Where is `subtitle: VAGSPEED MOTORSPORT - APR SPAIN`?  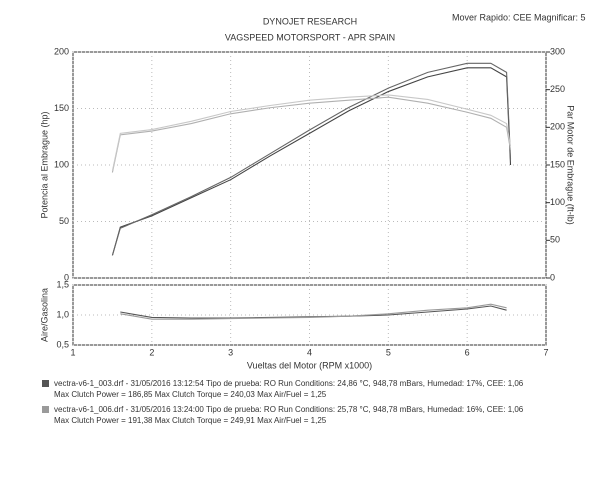
subtitle: VAGSPEED MOTORSPORT - APR SPAIN is located at coordinates (310, 37).